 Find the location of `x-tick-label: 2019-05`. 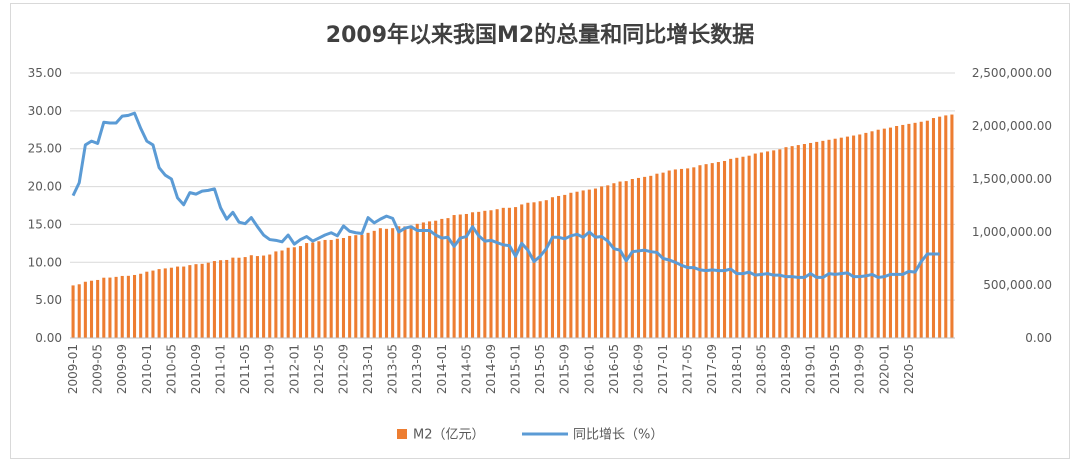

x-tick-label: 2019-05 is located at coordinates (835, 369).